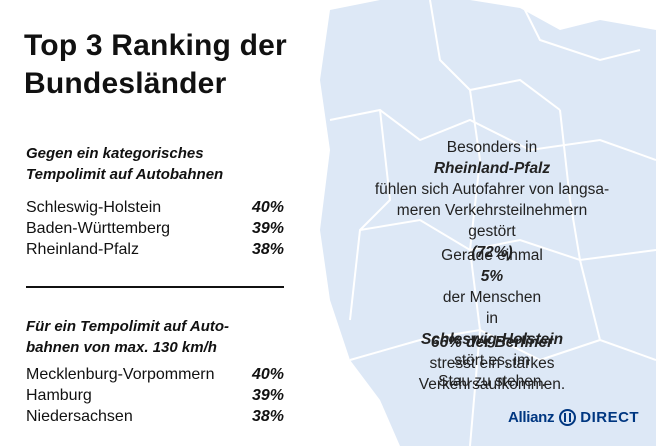 Image resolution: width=656 pixels, height=446 pixels. I want to click on fact-text: Gerade einmal, so click(492, 255).